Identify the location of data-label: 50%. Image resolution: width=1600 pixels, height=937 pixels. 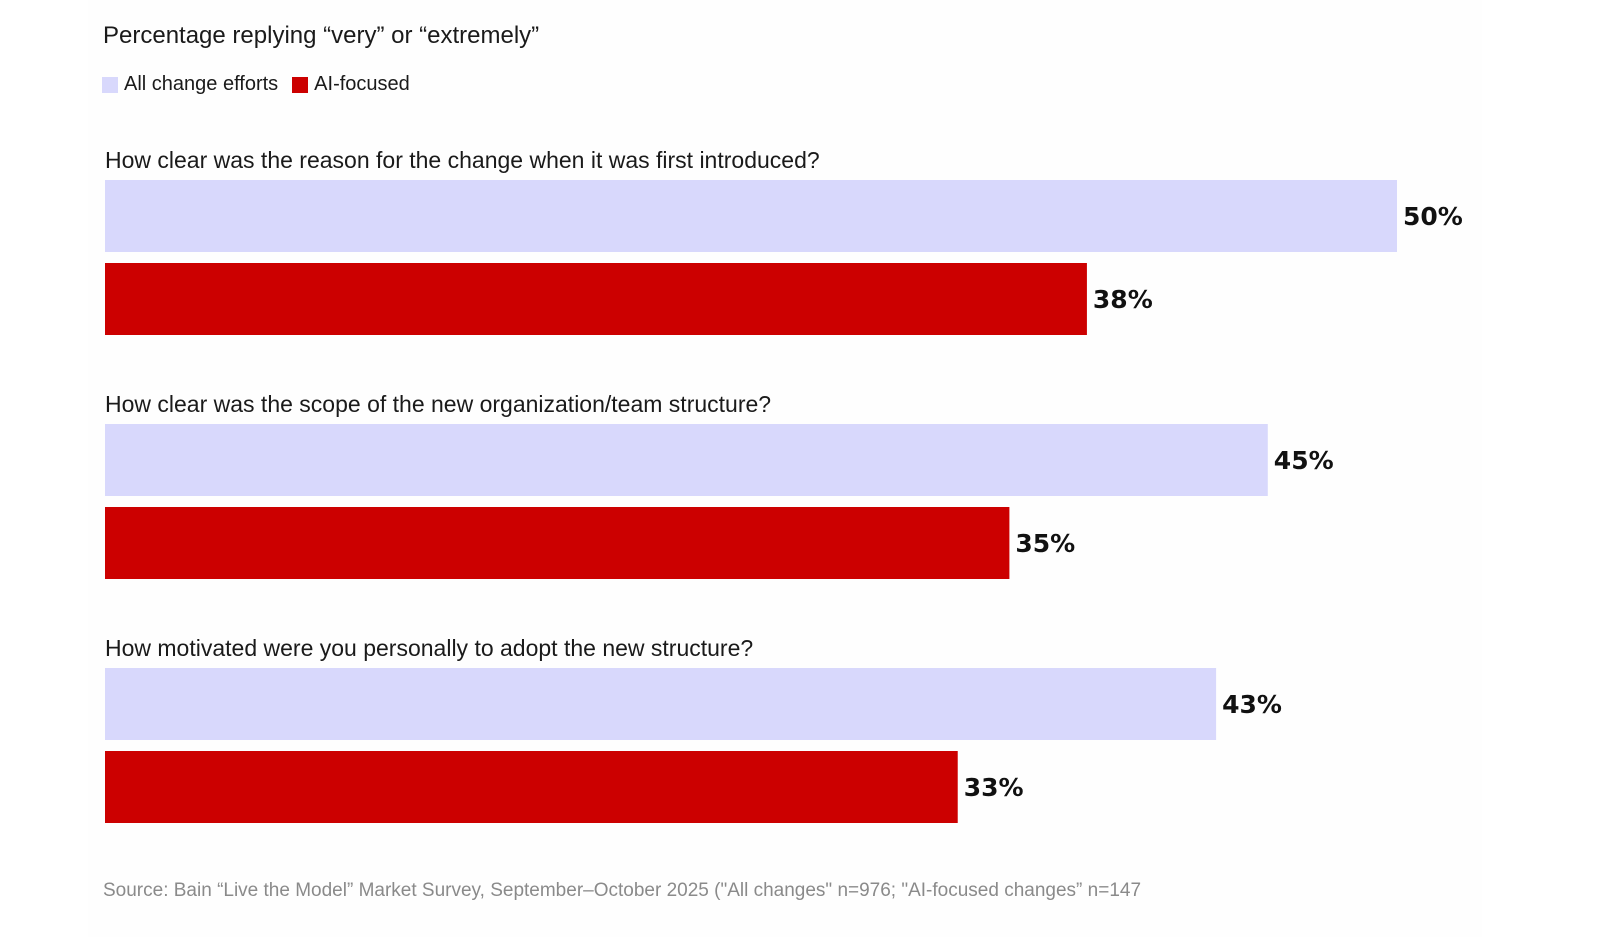
(1433, 216).